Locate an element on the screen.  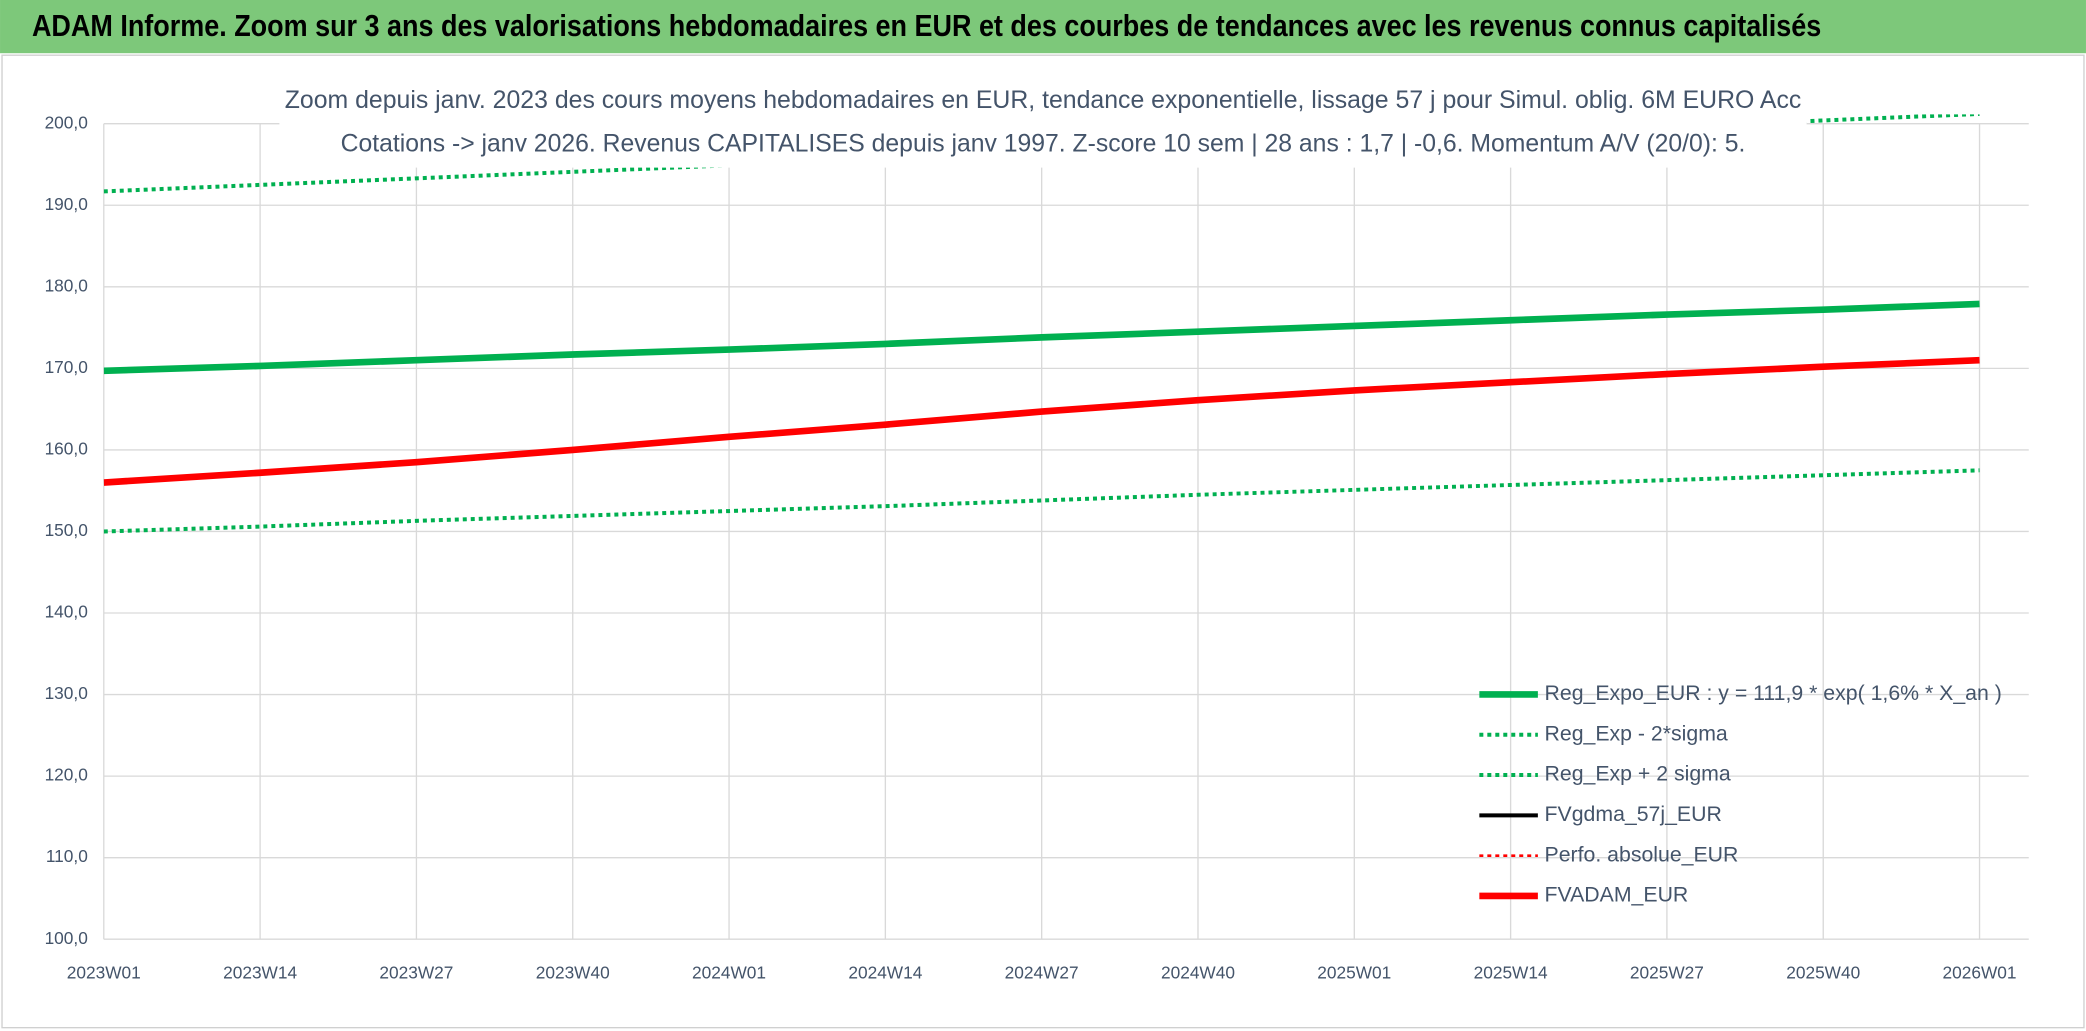
legend-label: Reg_Exp - 2*sigma is located at coordinates (1636, 733).